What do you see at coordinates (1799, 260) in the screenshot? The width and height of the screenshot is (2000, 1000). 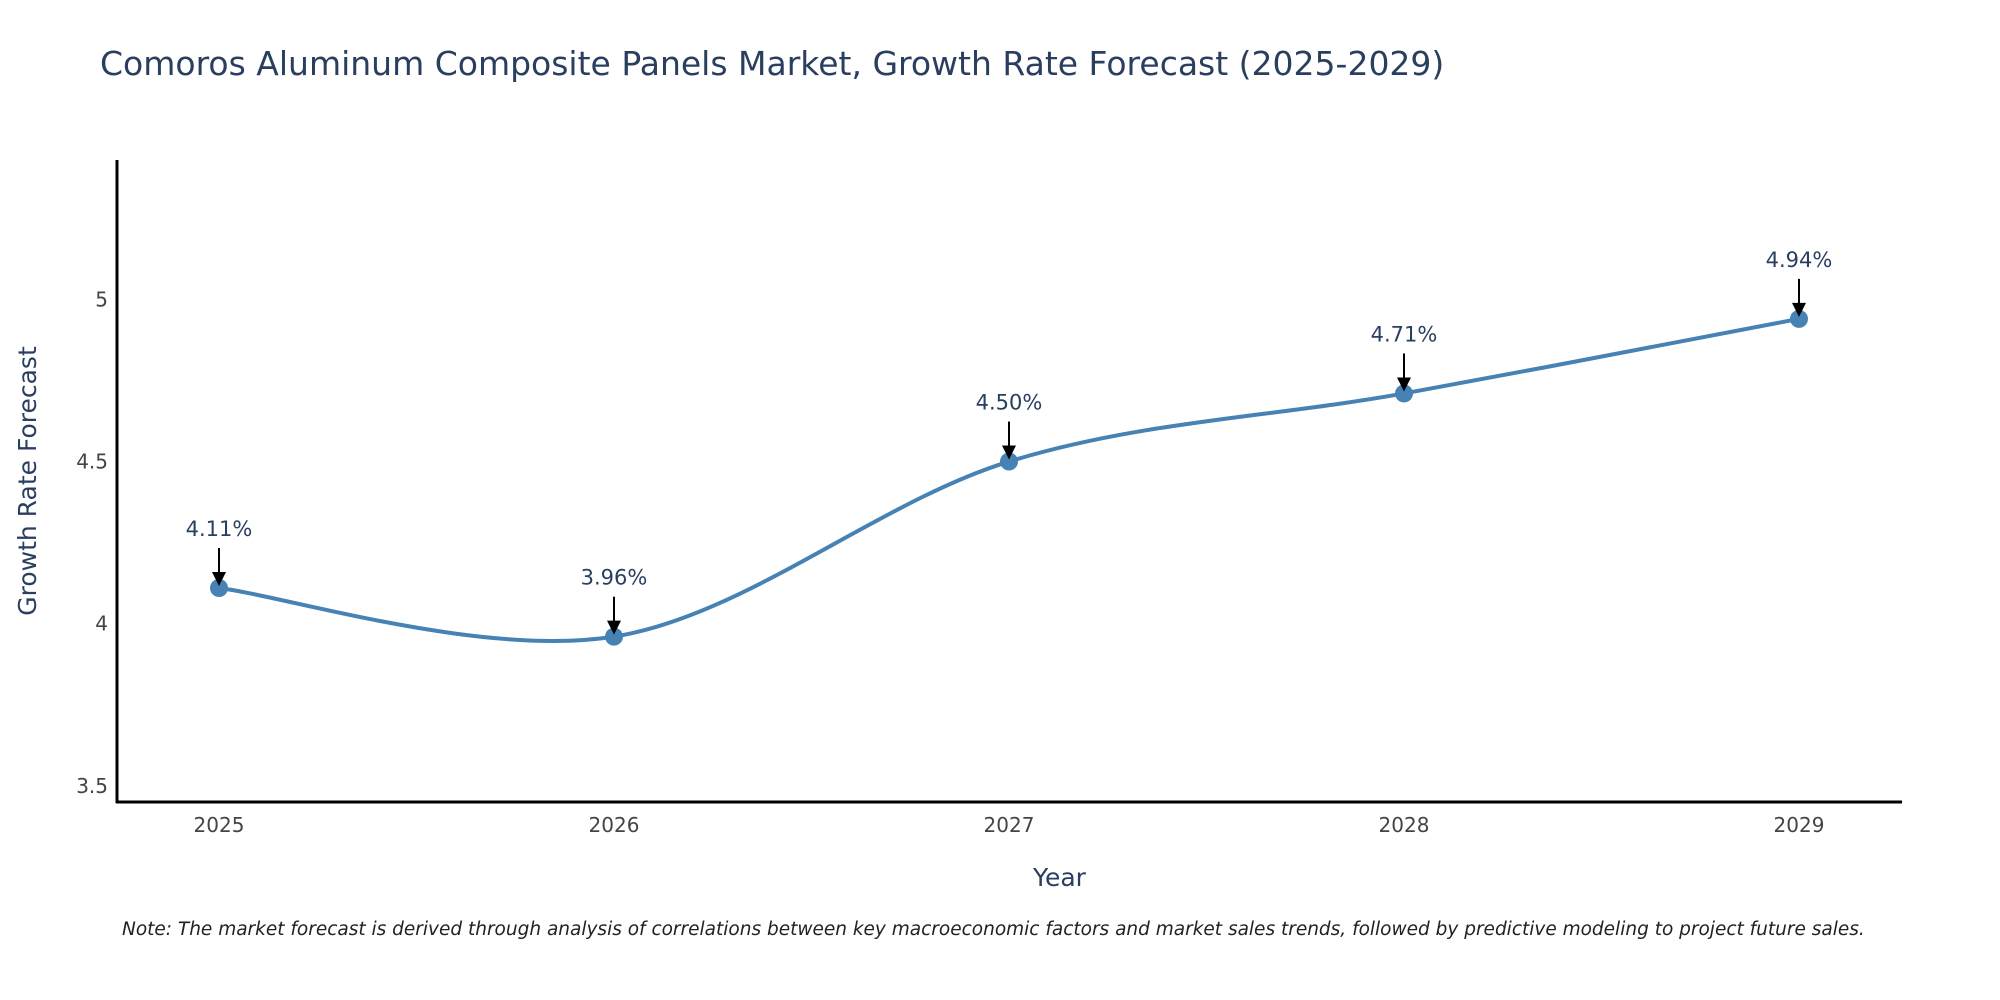 I see `data-label: 4.94%` at bounding box center [1799, 260].